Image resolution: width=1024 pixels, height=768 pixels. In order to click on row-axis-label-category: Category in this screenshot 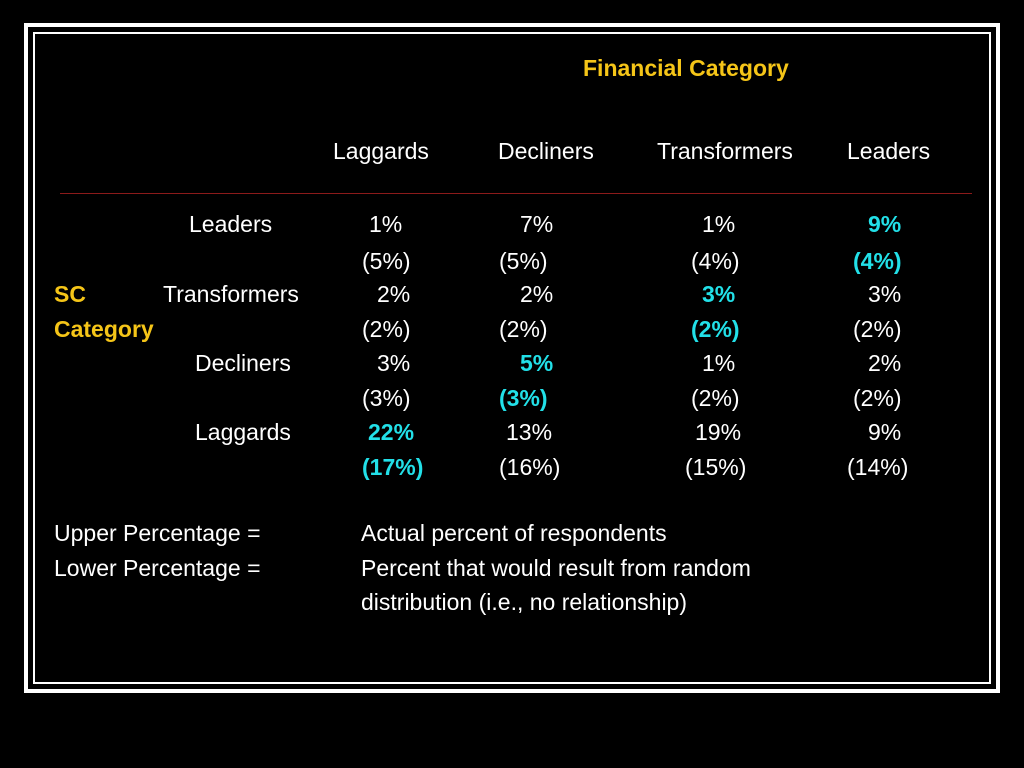, I will do `click(104, 329)`.